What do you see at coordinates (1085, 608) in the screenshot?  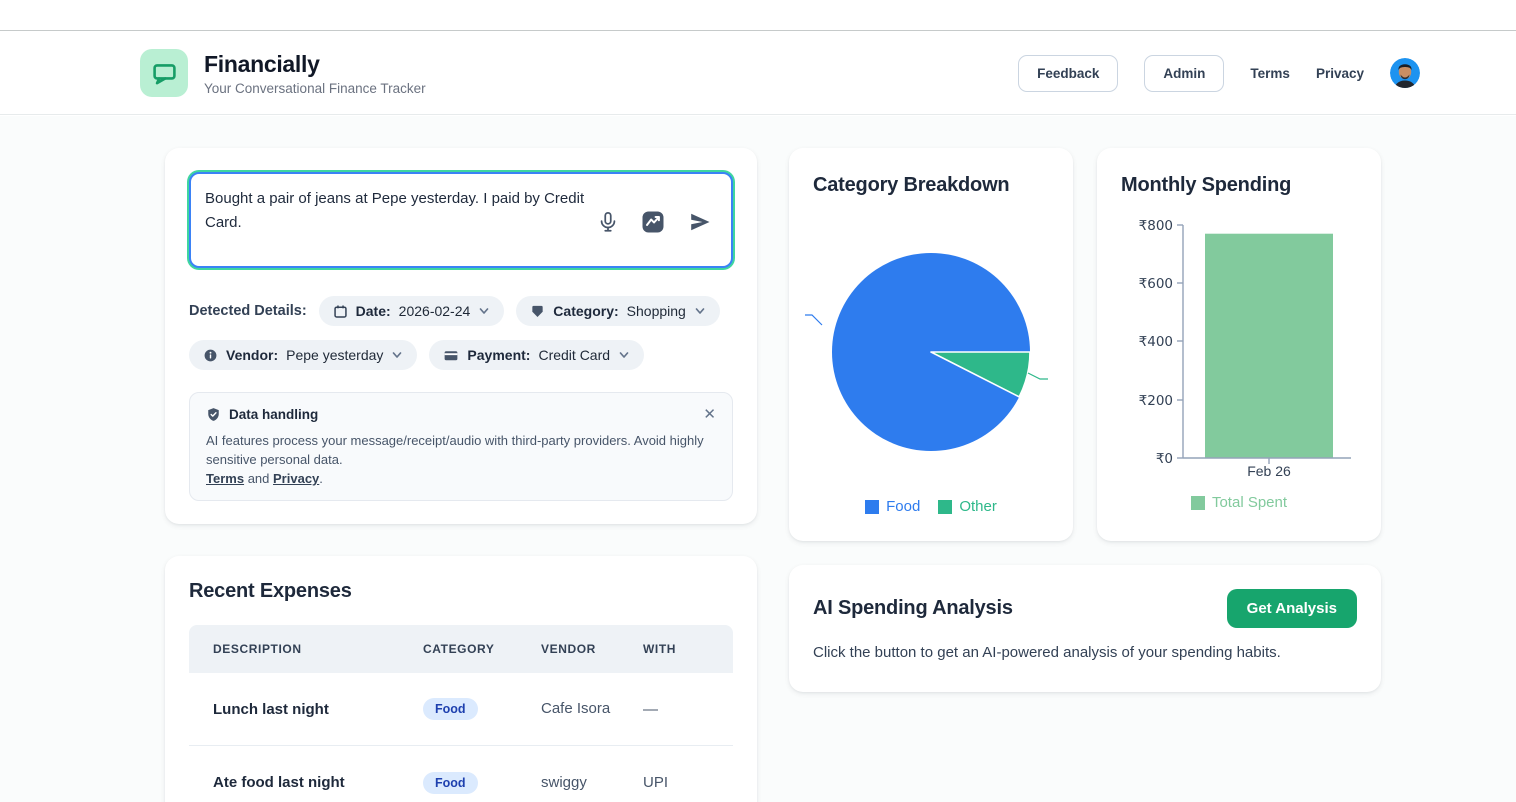 I see `ai-analysis-header: AI Spending Analysis Get Analysis` at bounding box center [1085, 608].